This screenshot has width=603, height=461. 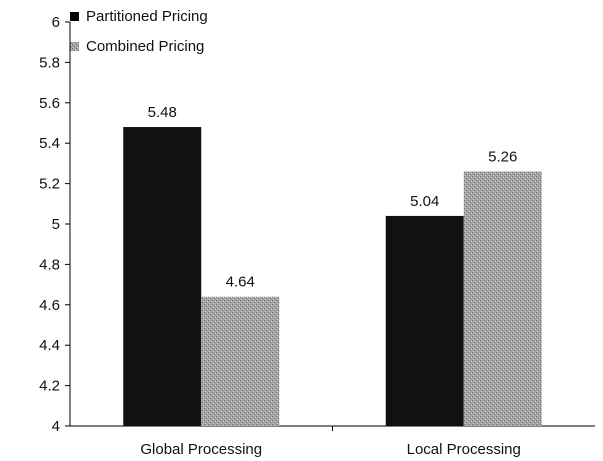 What do you see at coordinates (201, 449) in the screenshot?
I see `x-tick-label: Global Processing` at bounding box center [201, 449].